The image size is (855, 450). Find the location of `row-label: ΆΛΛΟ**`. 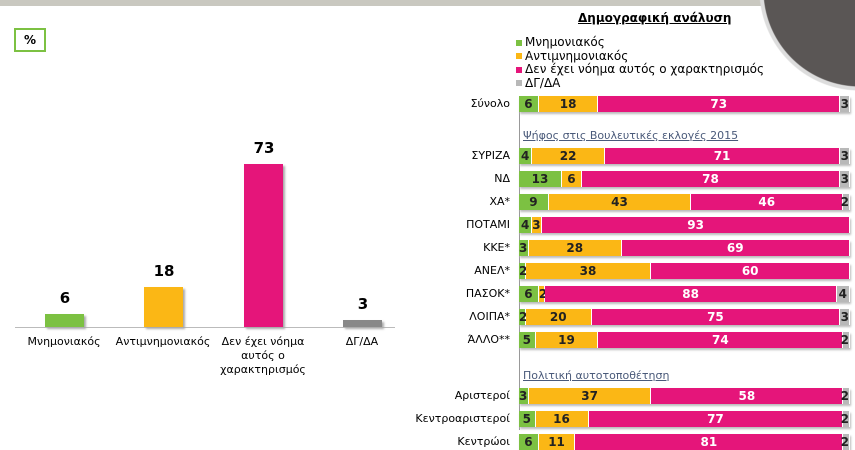

row-label: ΆΛΛΟ** is located at coordinates (488, 339).